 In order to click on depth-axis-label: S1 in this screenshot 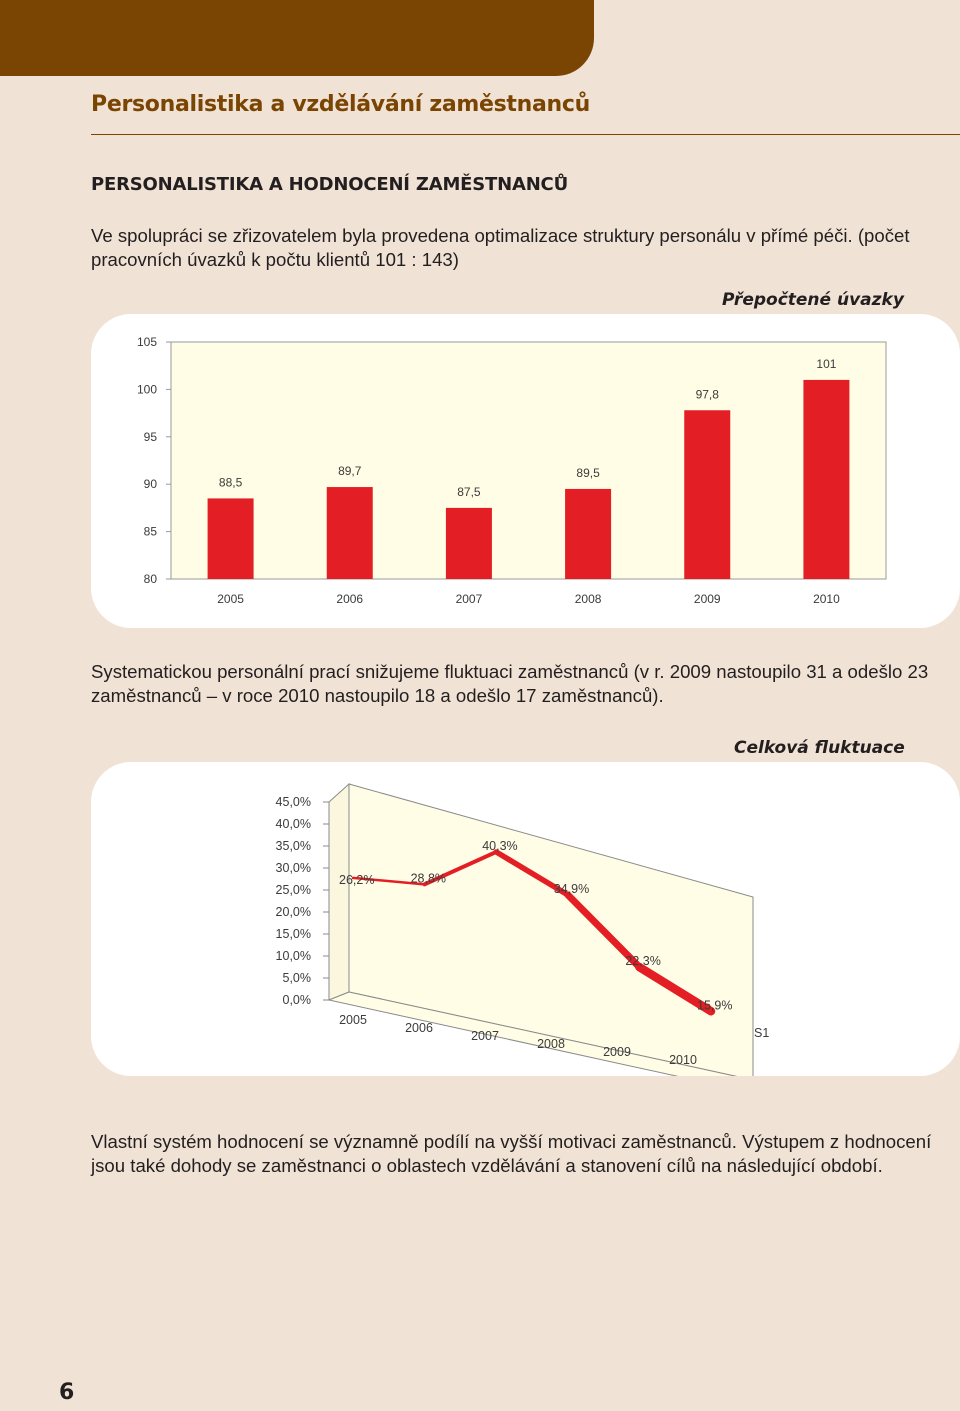, I will do `click(761, 1033)`.